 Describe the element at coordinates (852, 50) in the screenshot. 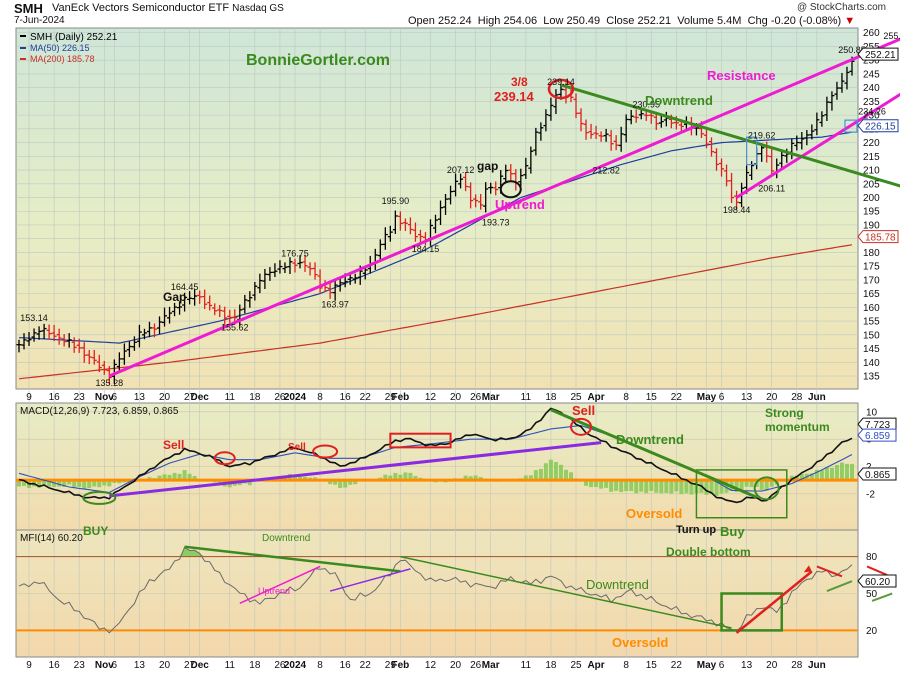

I see `price-value-label: 250.85` at that location.